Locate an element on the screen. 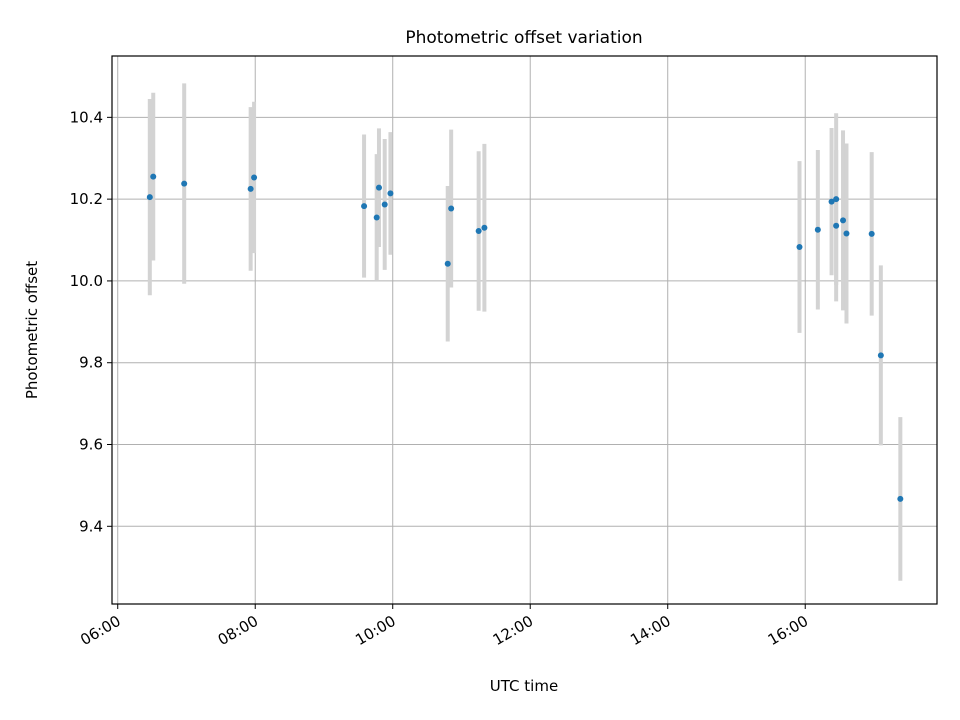 Image resolution: width=960 pixels, height=720 pixels. x-tick-label: 08:00 is located at coordinates (238, 630).